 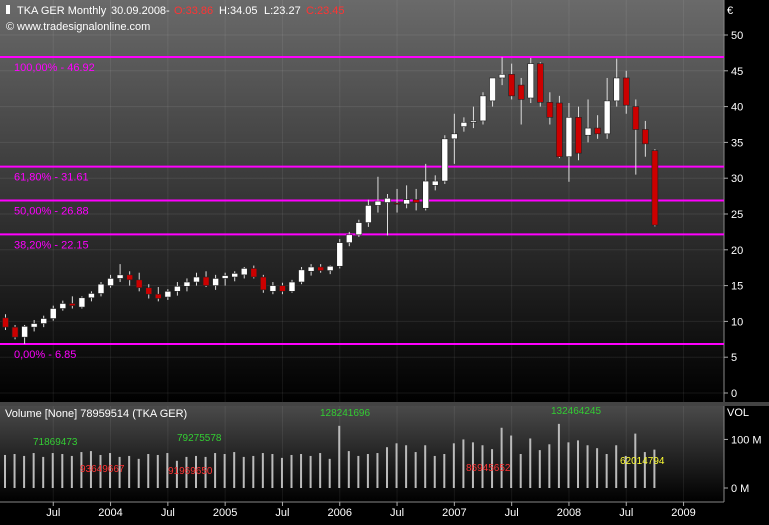 I want to click on time-tick-label: 2008, so click(x=569, y=513).